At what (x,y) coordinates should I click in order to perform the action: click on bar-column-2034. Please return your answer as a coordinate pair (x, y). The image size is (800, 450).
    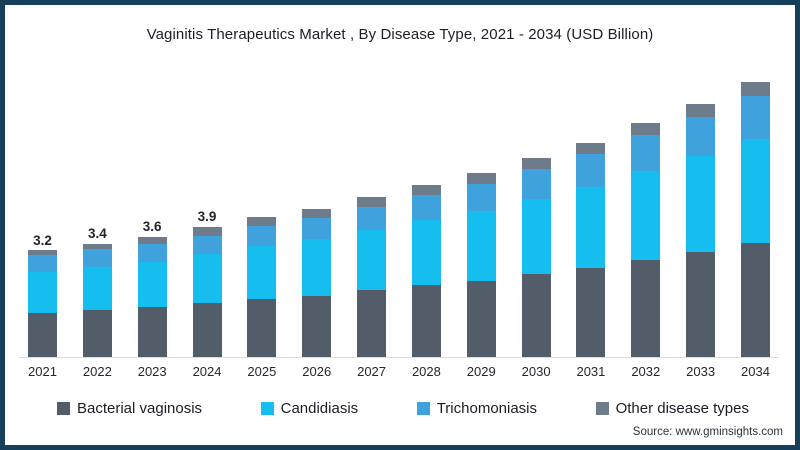
    Looking at the image, I should click on (755, 220).